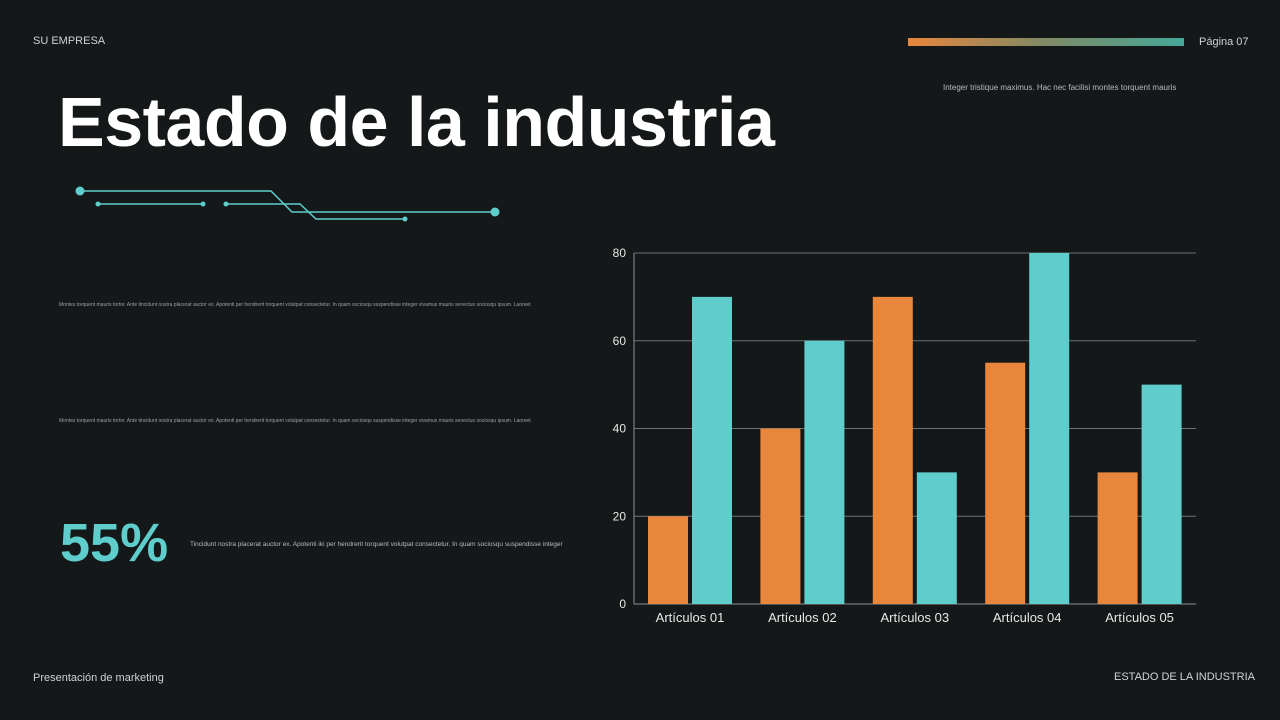 Image resolution: width=1280 pixels, height=720 pixels. What do you see at coordinates (69, 41) in the screenshot?
I see `company-name: SU EMPRESA` at bounding box center [69, 41].